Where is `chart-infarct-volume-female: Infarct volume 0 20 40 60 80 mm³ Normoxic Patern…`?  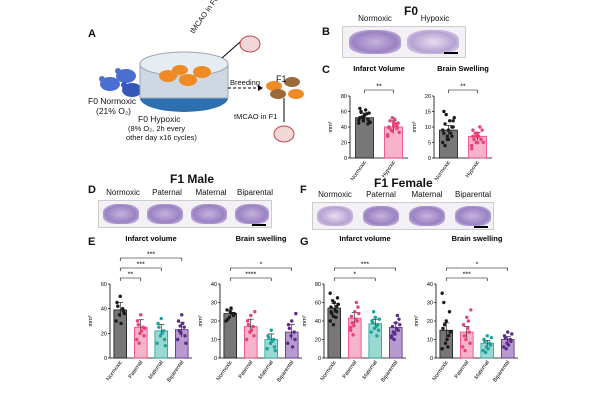 chart-infarct-volume-female: Infarct volume 0 20 40 60 80 mm³ Normoxic Patern… is located at coordinates (354, 309).